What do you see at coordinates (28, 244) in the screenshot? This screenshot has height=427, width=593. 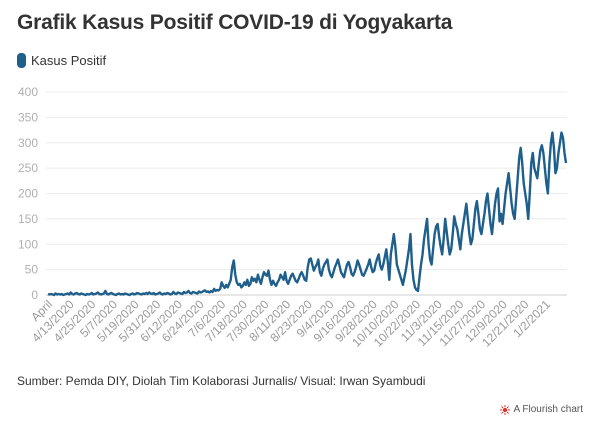 I see `y-tick-label: 100` at bounding box center [28, 244].